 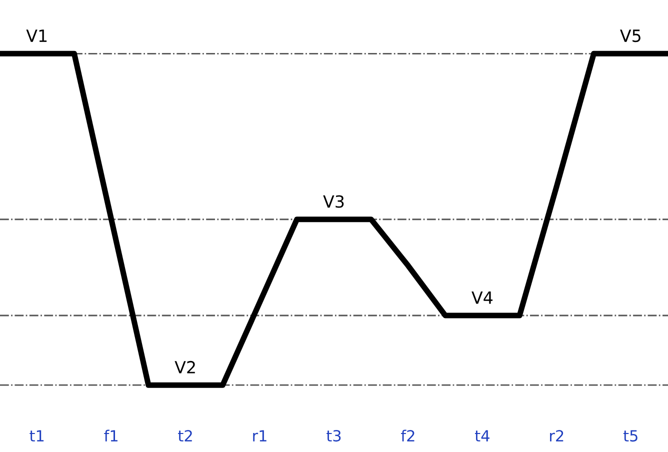 I want to click on x-tick-label: t2, so click(x=185, y=436).